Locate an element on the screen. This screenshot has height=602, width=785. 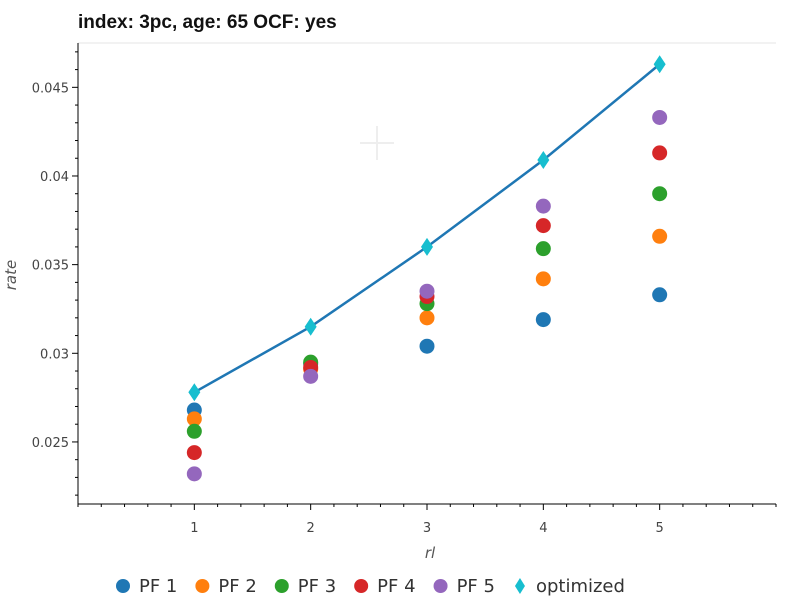
x-tick-label: 3 is located at coordinates (427, 528).